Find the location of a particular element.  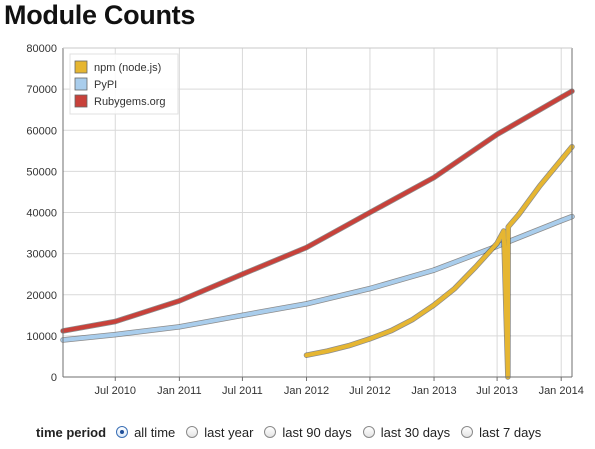

x-tick-label: Jan 2012 is located at coordinates (306, 391).